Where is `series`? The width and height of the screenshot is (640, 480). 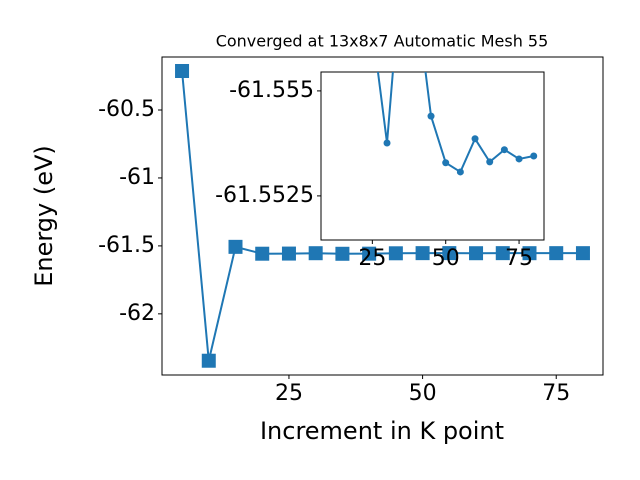
series is located at coordinates (453, 88).